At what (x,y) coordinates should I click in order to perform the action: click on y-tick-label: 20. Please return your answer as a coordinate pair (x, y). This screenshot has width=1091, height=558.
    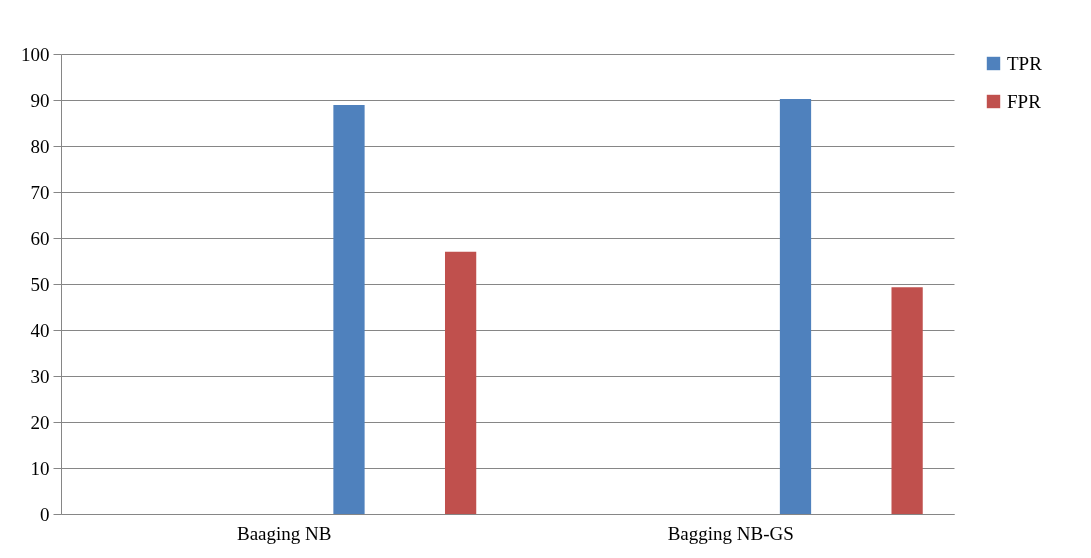
    Looking at the image, I should click on (40, 422).